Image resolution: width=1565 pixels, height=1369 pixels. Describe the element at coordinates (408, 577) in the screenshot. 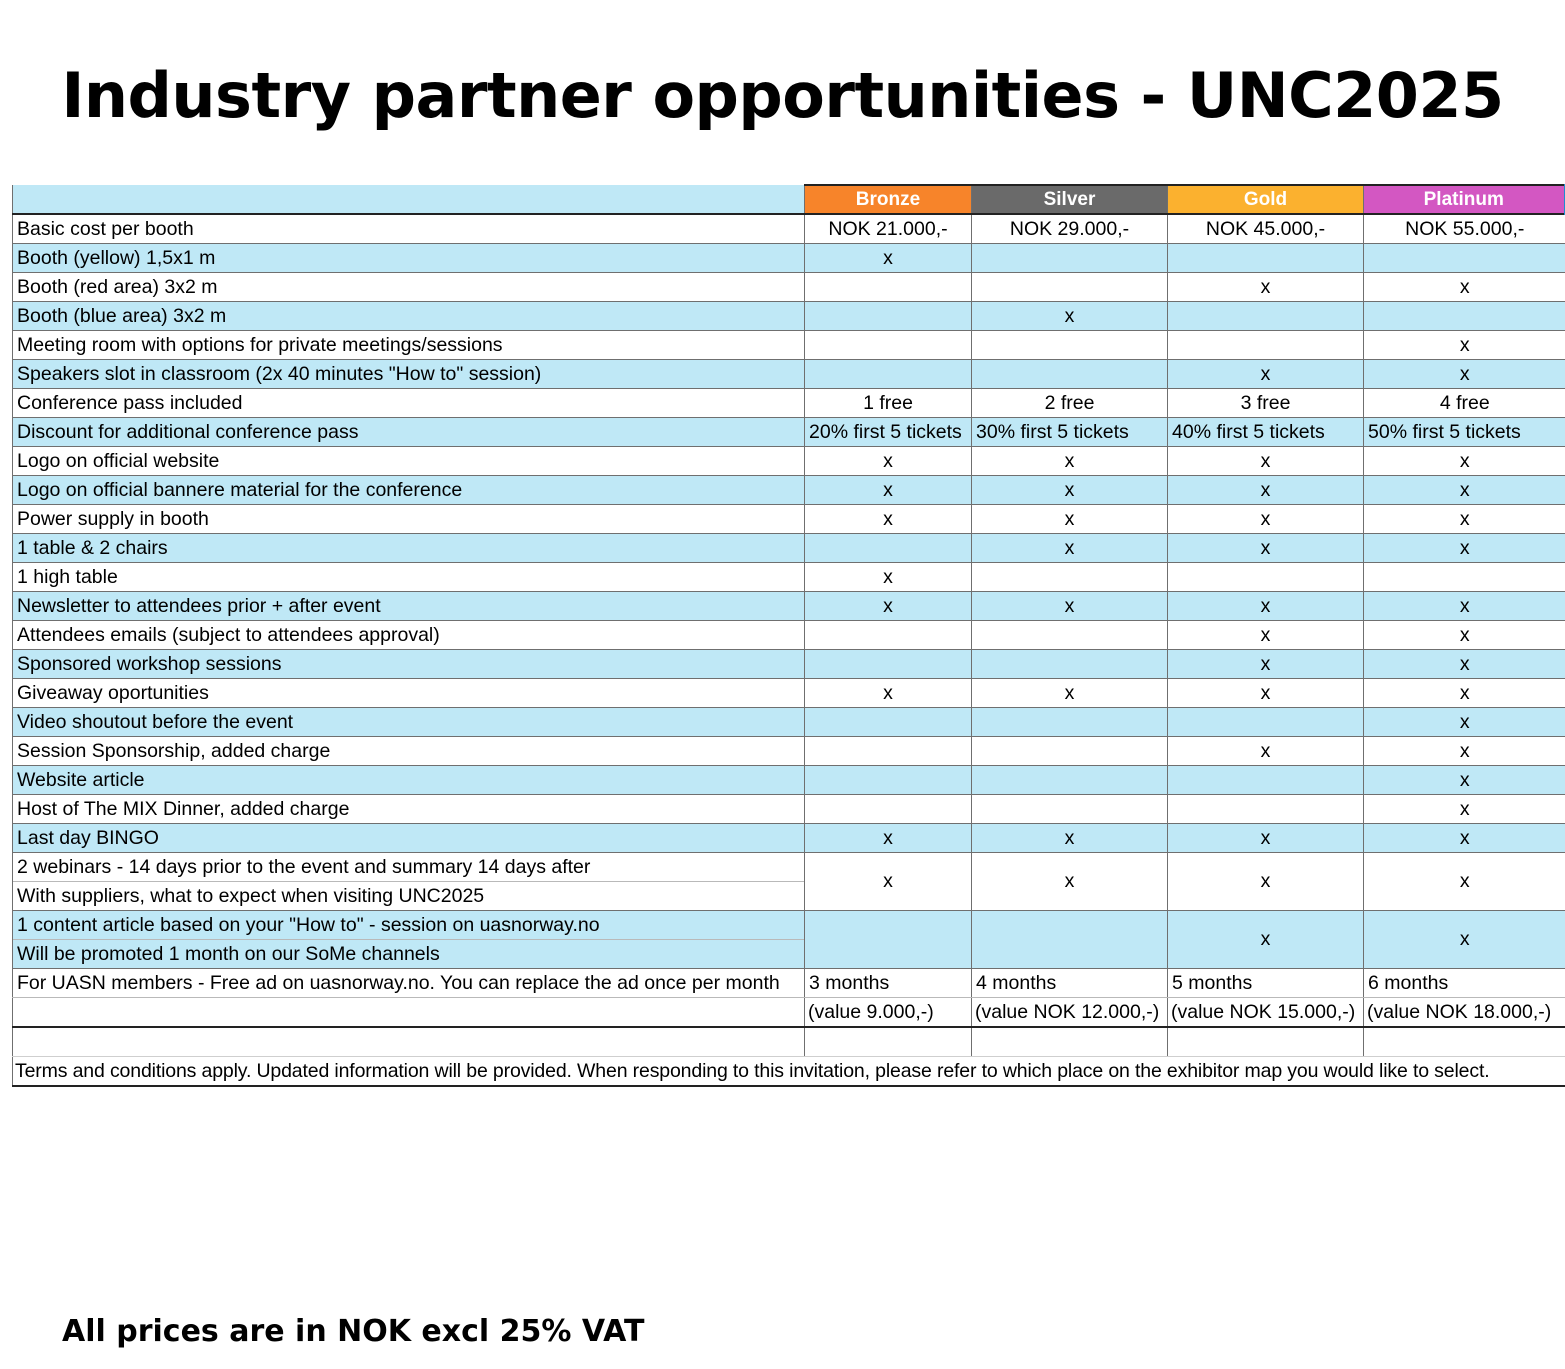

I see `row-label: 1 high table` at that location.